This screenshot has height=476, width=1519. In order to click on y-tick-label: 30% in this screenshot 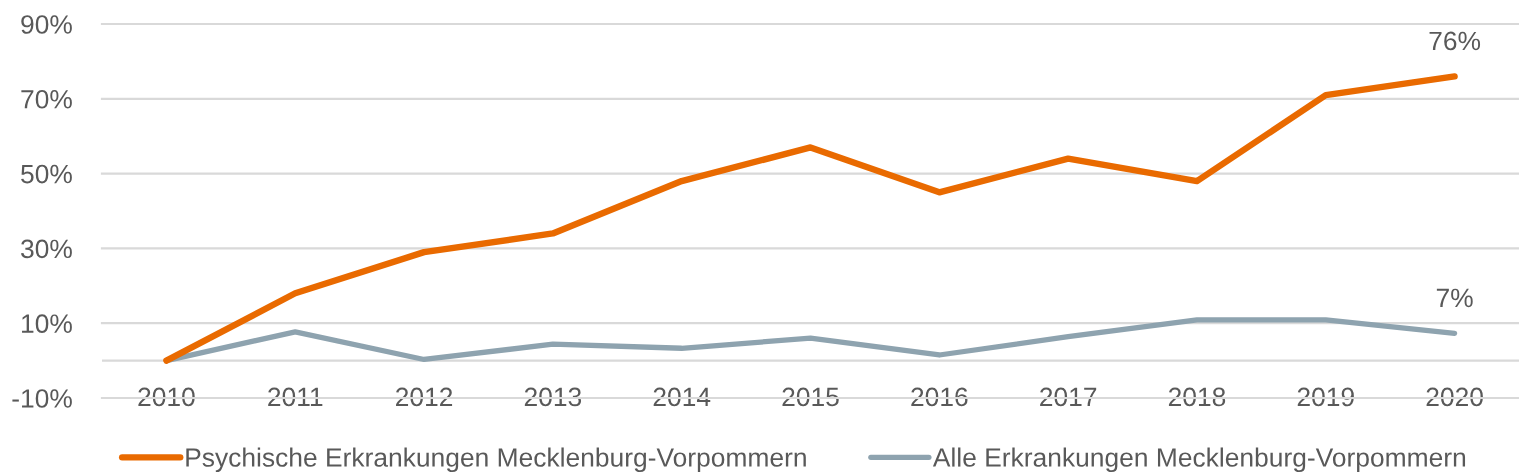, I will do `click(46, 249)`.